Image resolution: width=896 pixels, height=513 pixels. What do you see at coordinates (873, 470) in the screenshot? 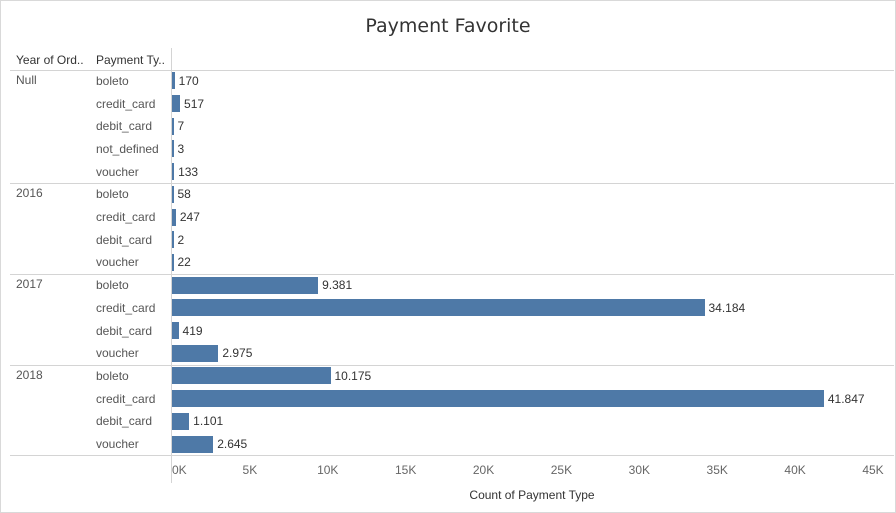
I see `x-tick-label: 45K` at bounding box center [873, 470].